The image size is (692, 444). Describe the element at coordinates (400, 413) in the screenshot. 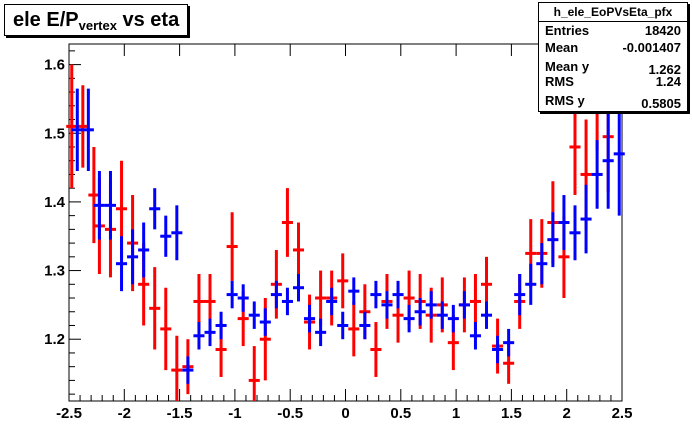

I see `x-tick-label: 0.5` at that location.